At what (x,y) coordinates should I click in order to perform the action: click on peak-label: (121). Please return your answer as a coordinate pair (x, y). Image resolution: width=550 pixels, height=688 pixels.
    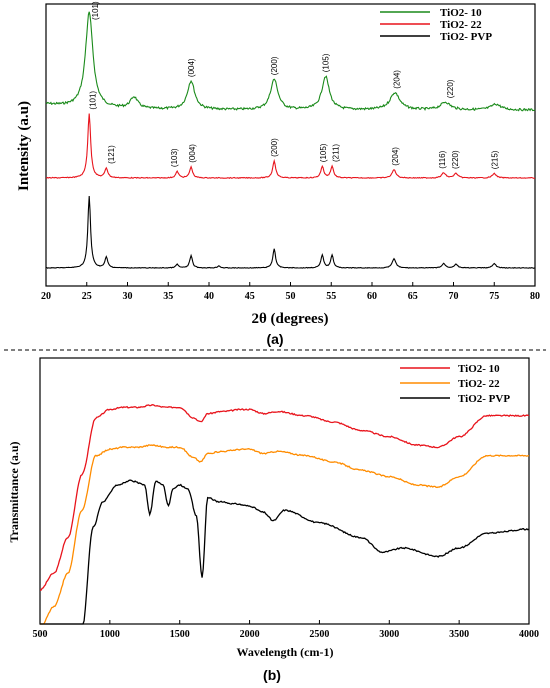
    Looking at the image, I should click on (111, 154).